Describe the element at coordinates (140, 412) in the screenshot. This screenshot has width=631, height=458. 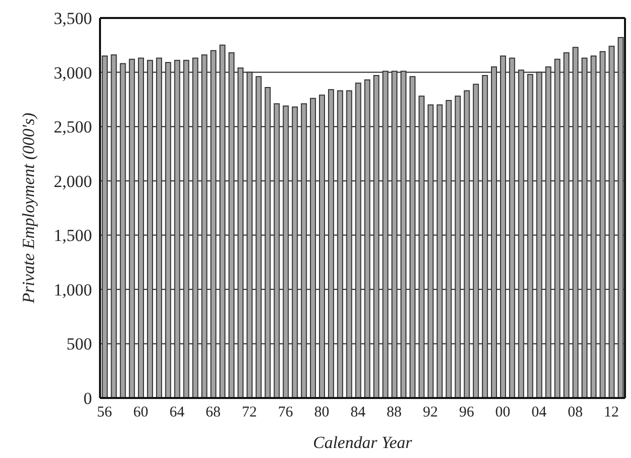
I see `x-tick-label: 60` at that location.